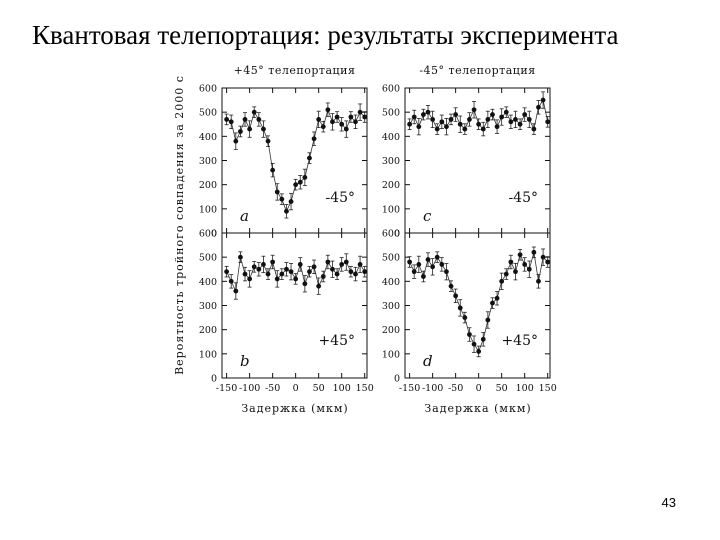 Image resolution: width=720 pixels, height=540 pixels. I want to click on x-tick-label: 100, so click(525, 388).